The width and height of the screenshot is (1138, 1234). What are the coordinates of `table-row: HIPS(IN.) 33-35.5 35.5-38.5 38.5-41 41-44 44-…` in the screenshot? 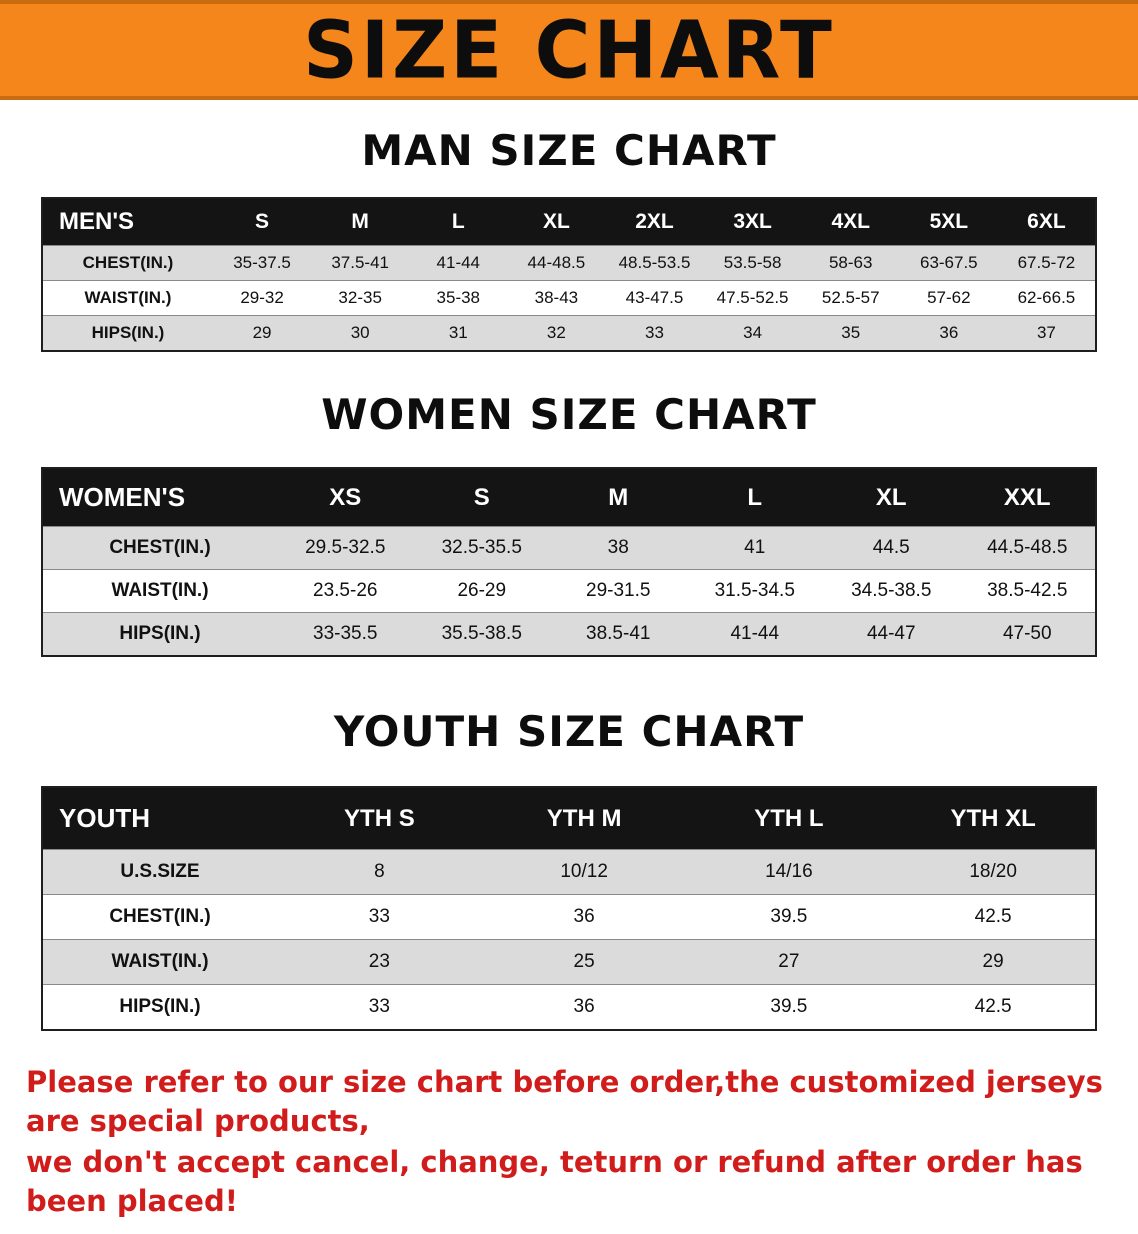 It's located at (569, 634).